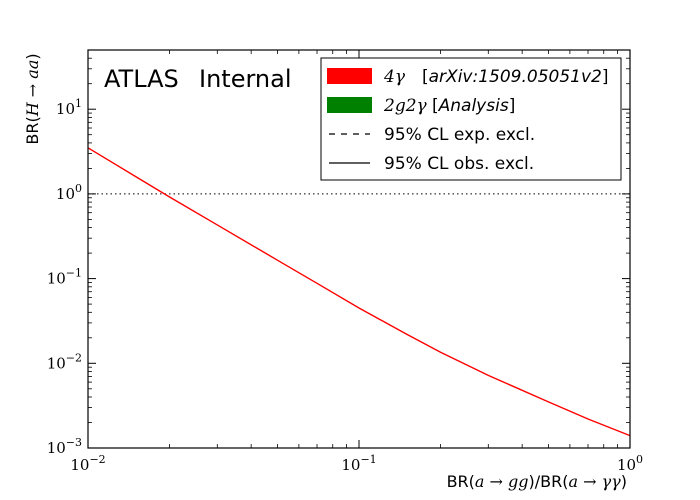  What do you see at coordinates (69, 192) in the screenshot?
I see `y-tick-label: 10⁰` at bounding box center [69, 192].